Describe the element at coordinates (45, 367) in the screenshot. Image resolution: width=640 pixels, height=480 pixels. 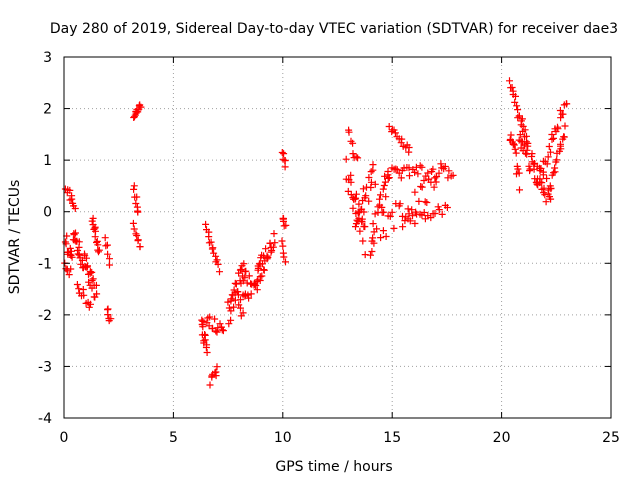
I see `y-tick-label: -3` at that location.